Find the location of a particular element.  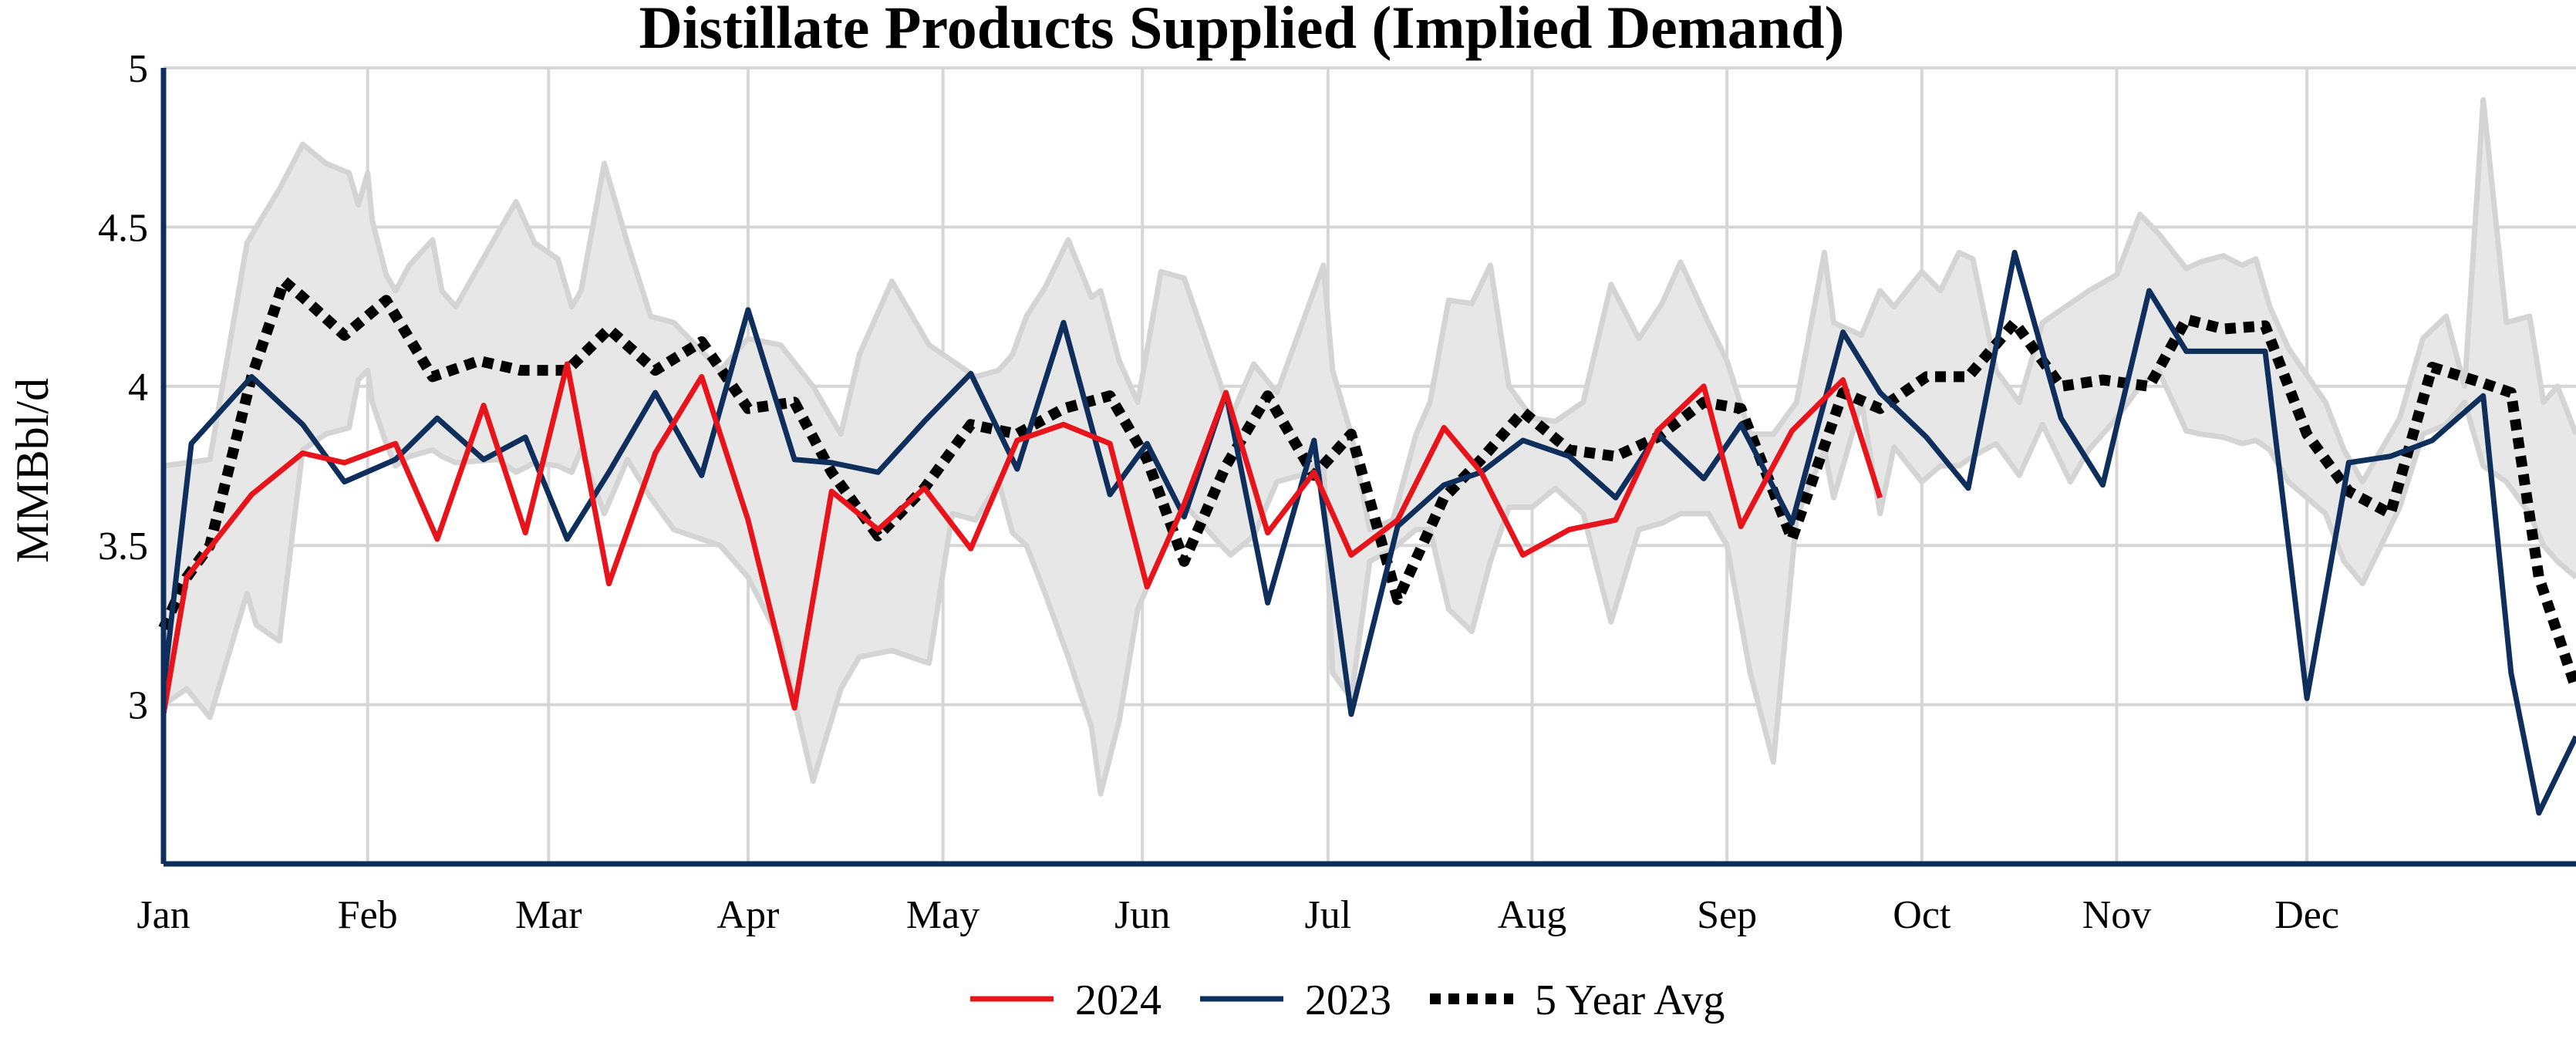

y-tick-label: 3 is located at coordinates (138, 706).